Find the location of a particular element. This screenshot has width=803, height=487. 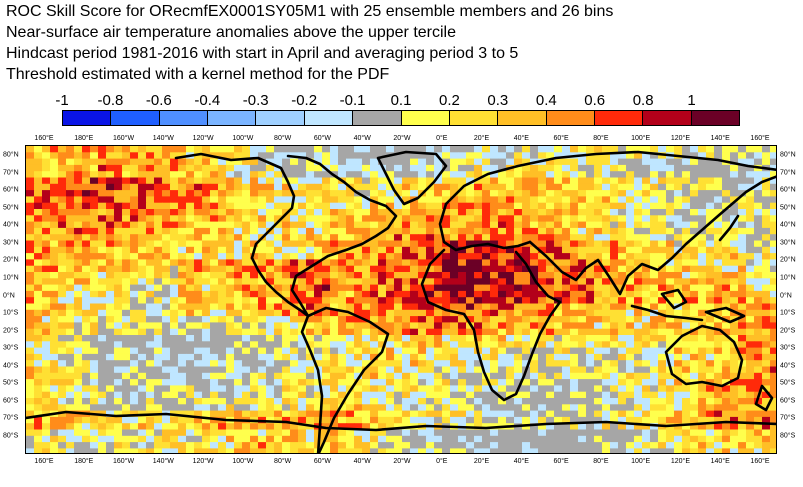

colorbar-label: -1 is located at coordinates (62, 100).